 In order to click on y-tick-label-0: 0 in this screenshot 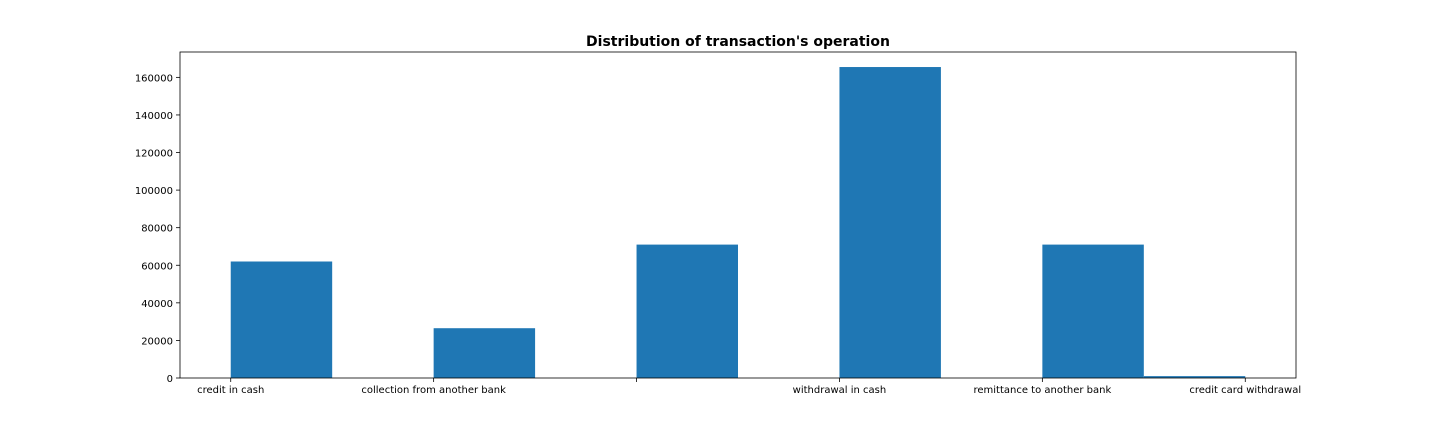, I will do `click(170, 379)`.